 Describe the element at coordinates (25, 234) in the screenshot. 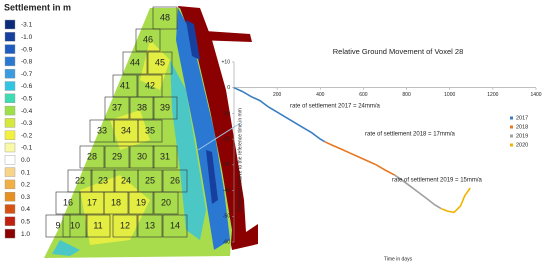

I see `legend-label: 1.0` at that location.